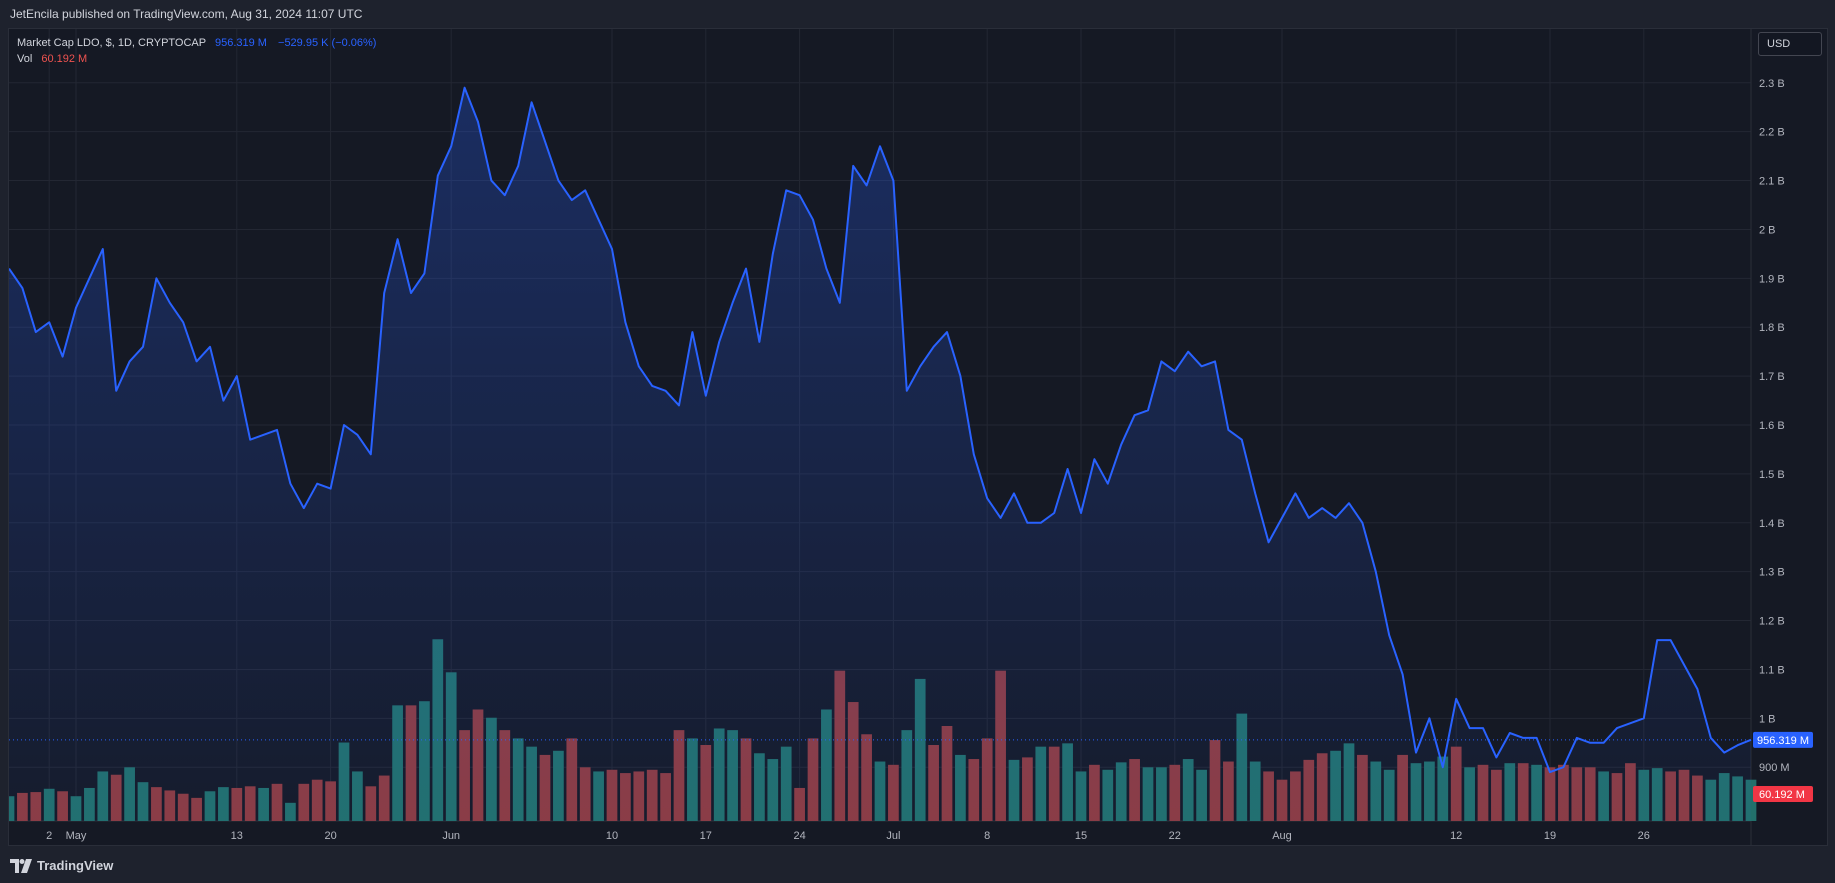  I want to click on x-tick-label: Jun, so click(451, 836).